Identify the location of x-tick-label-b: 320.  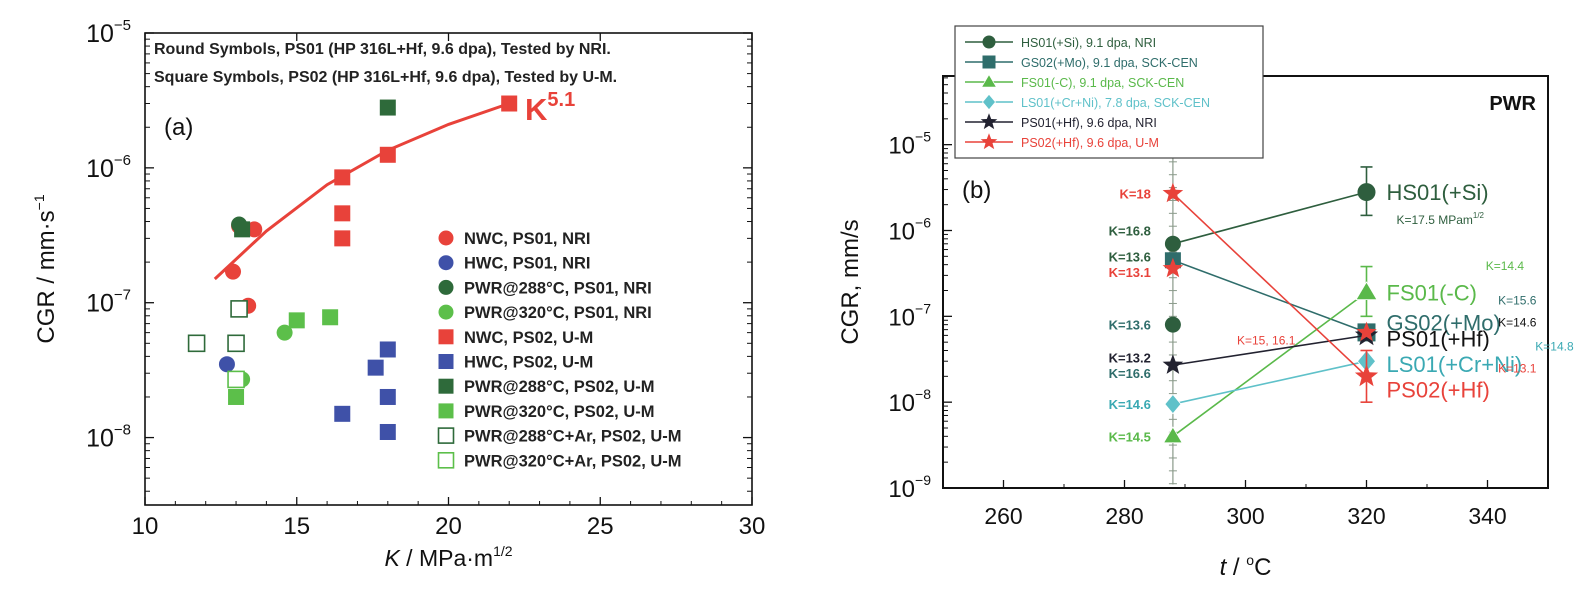
(1366, 516).